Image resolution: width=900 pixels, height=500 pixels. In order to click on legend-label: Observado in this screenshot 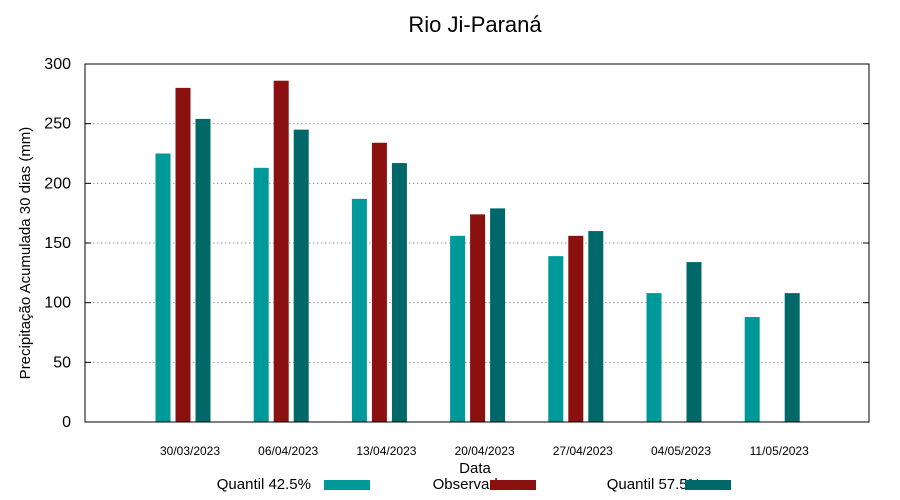, I will do `click(469, 484)`.